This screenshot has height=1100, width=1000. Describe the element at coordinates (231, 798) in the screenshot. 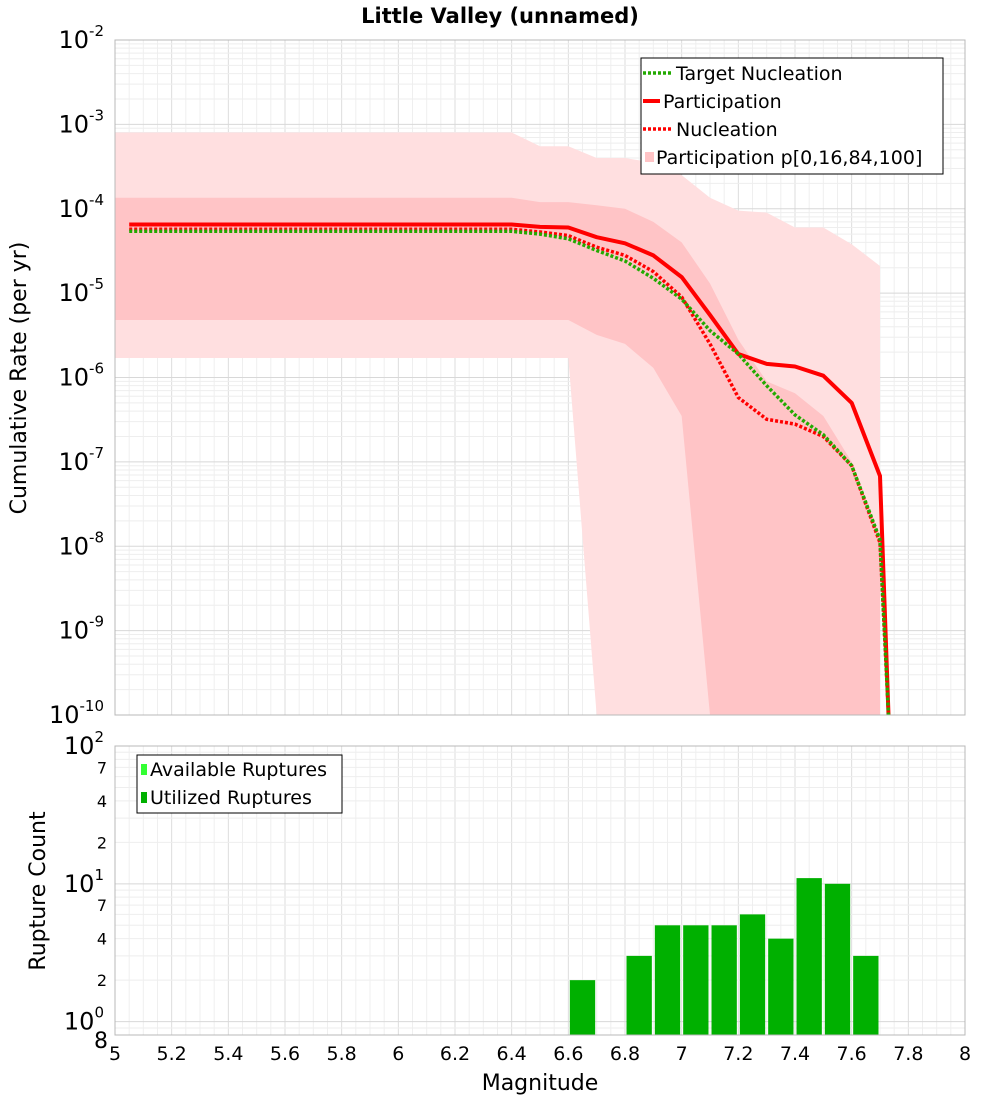

I see `legend-label-utilized-ruptures: Utilized Ruptures` at that location.